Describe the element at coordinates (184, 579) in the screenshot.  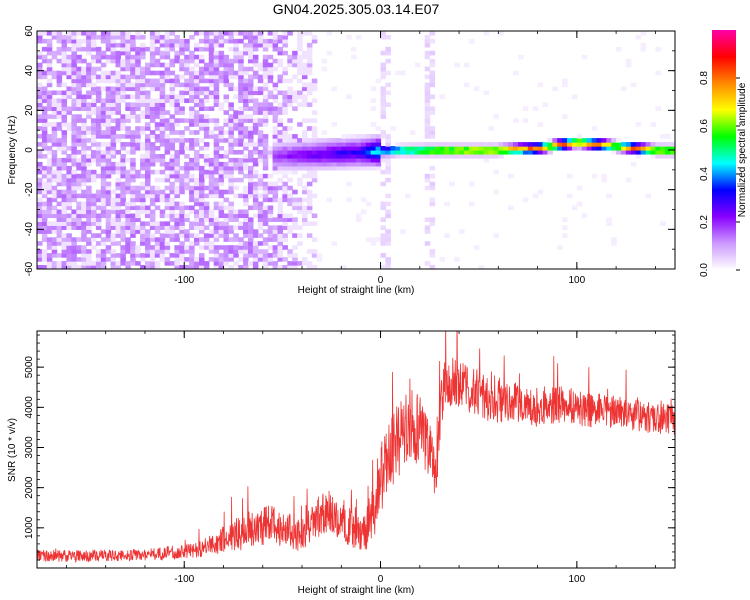
I see `x-tick-label: -100` at that location.